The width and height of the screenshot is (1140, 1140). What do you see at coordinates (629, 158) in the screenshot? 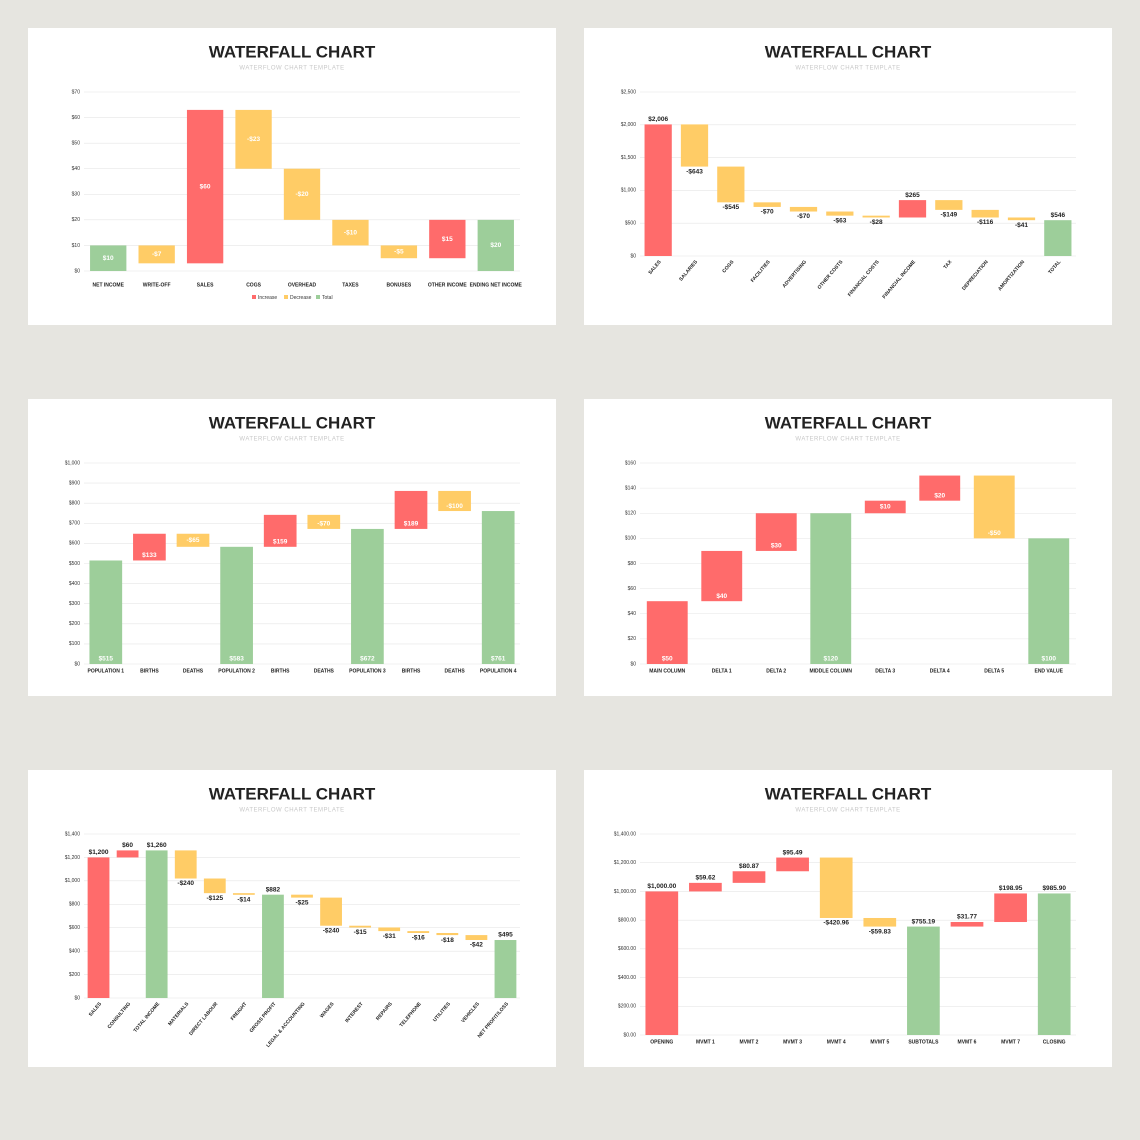
I see `y-tick-label: $1,500` at bounding box center [629, 158].